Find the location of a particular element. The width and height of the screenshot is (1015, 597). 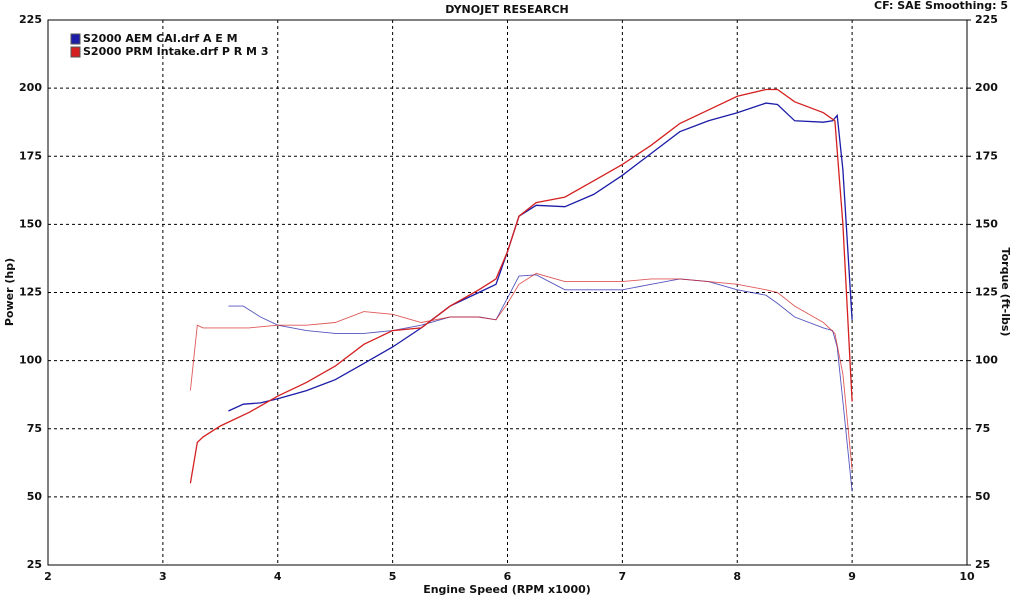

legend-label: S2000 PRM Intake.drf P R M 3 is located at coordinates (175, 51).